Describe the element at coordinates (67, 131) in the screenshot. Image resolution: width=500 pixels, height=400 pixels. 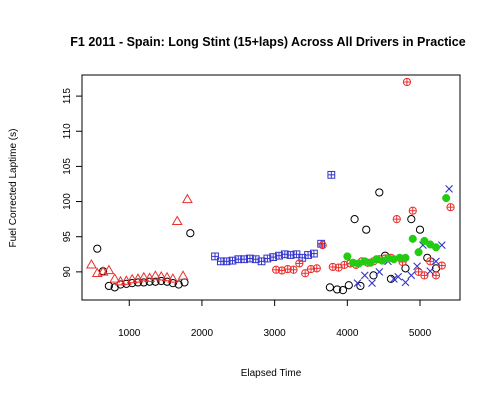
I see `y-tick-label: 110` at that location.